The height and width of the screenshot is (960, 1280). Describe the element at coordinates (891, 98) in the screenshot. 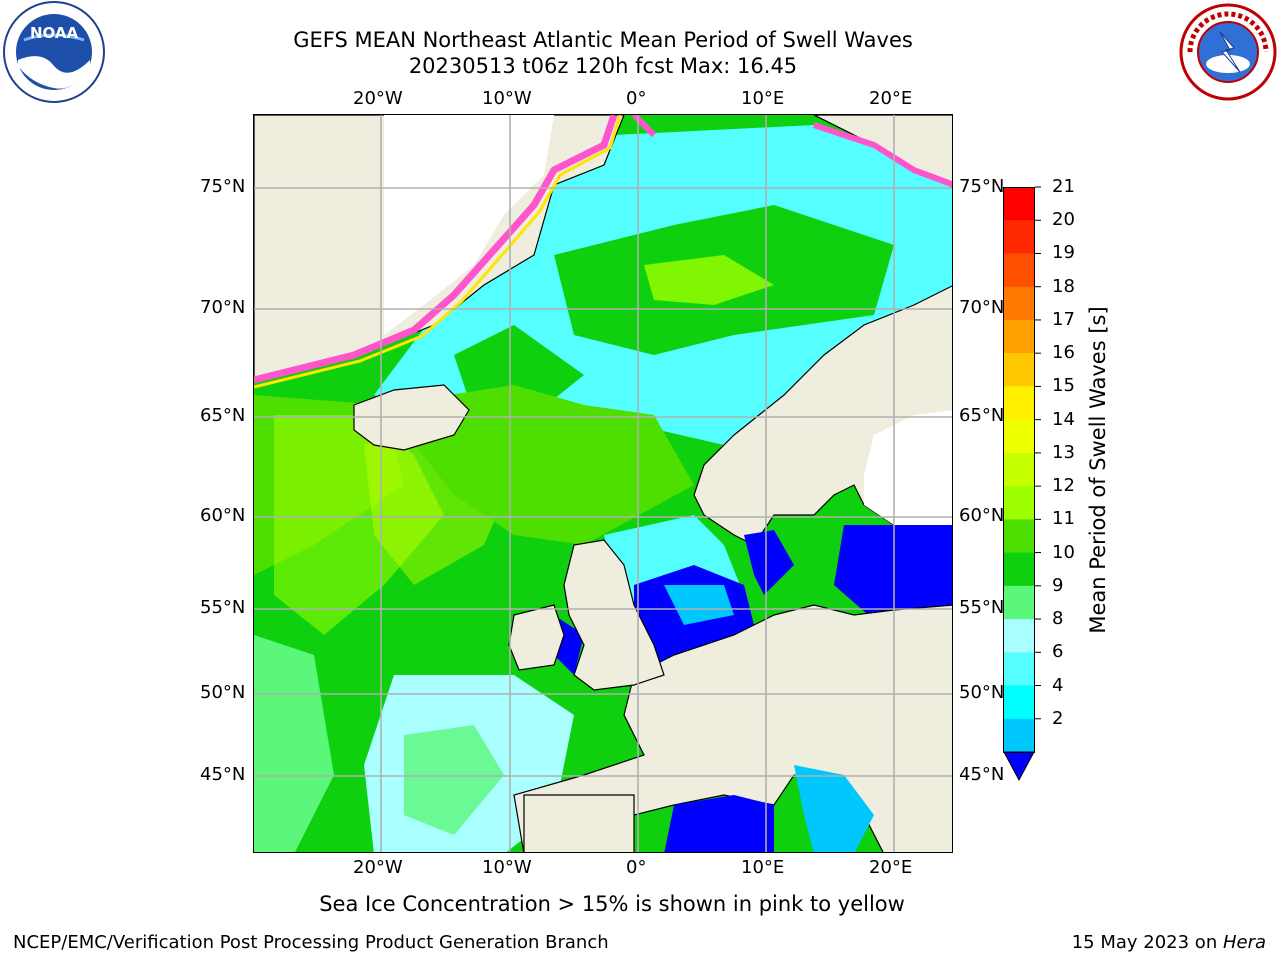

I see `lon-label-top: 20°E` at that location.